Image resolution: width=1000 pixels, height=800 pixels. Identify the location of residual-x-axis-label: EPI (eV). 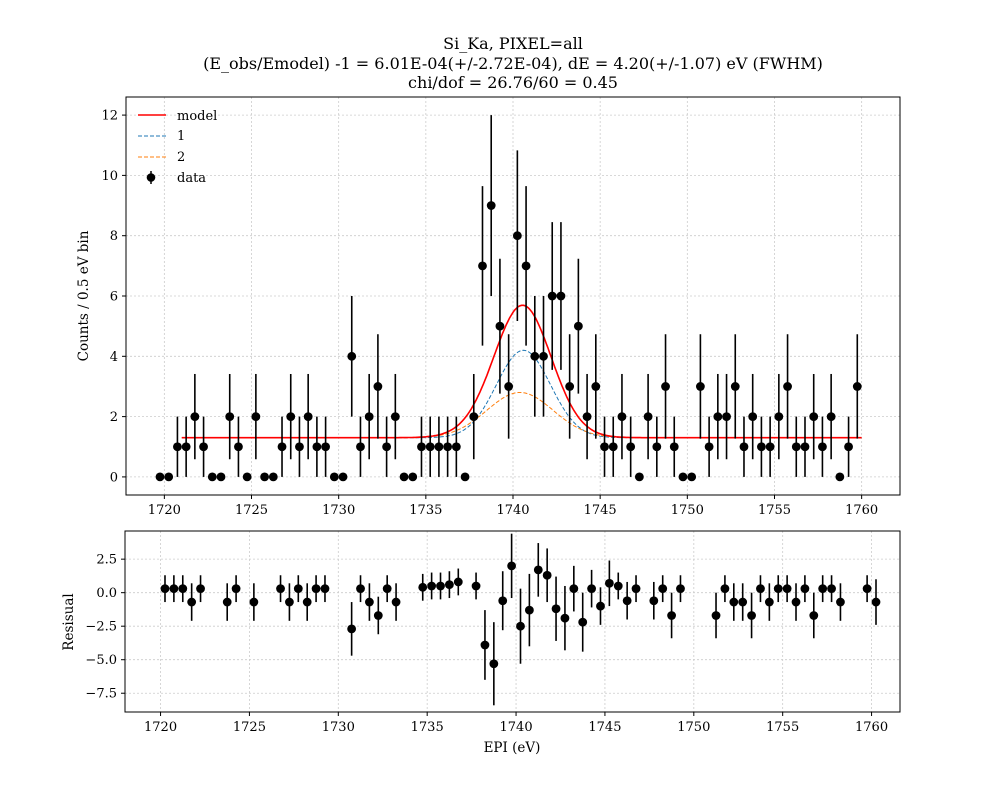
(512, 748).